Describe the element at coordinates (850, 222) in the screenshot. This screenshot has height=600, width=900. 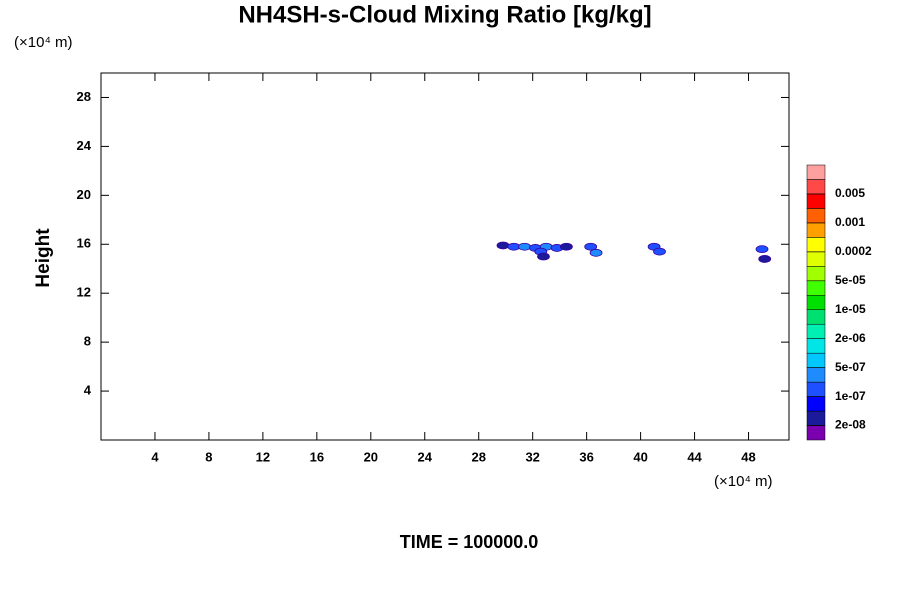
I see `colorbar-label: 0.001` at that location.